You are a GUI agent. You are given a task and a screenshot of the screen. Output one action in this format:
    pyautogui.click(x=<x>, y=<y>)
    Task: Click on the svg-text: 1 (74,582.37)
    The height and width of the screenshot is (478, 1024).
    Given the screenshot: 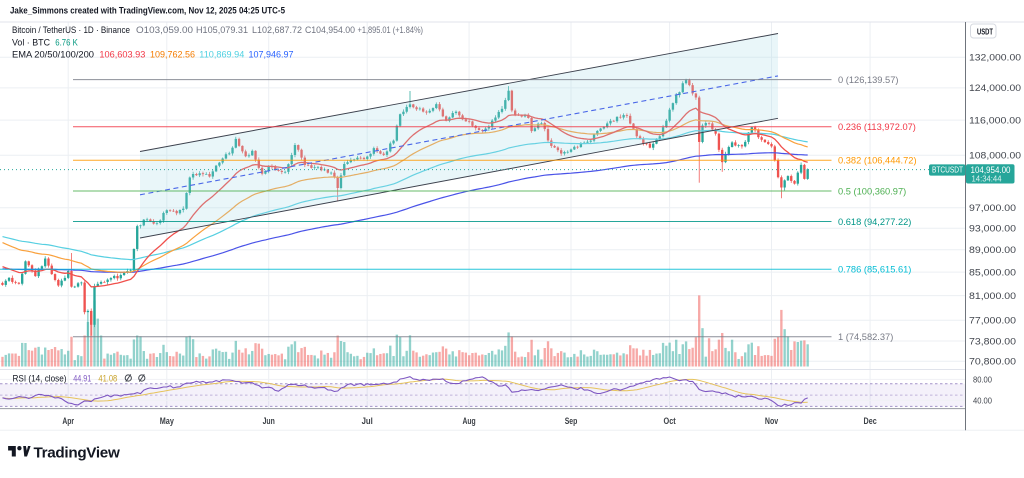 What is the action you would take?
    pyautogui.click(x=865, y=337)
    